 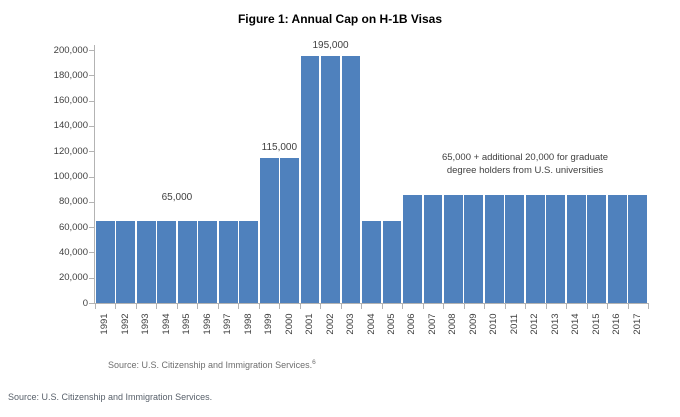 I want to click on x-axis-label-1994: 1994, so click(x=166, y=324).